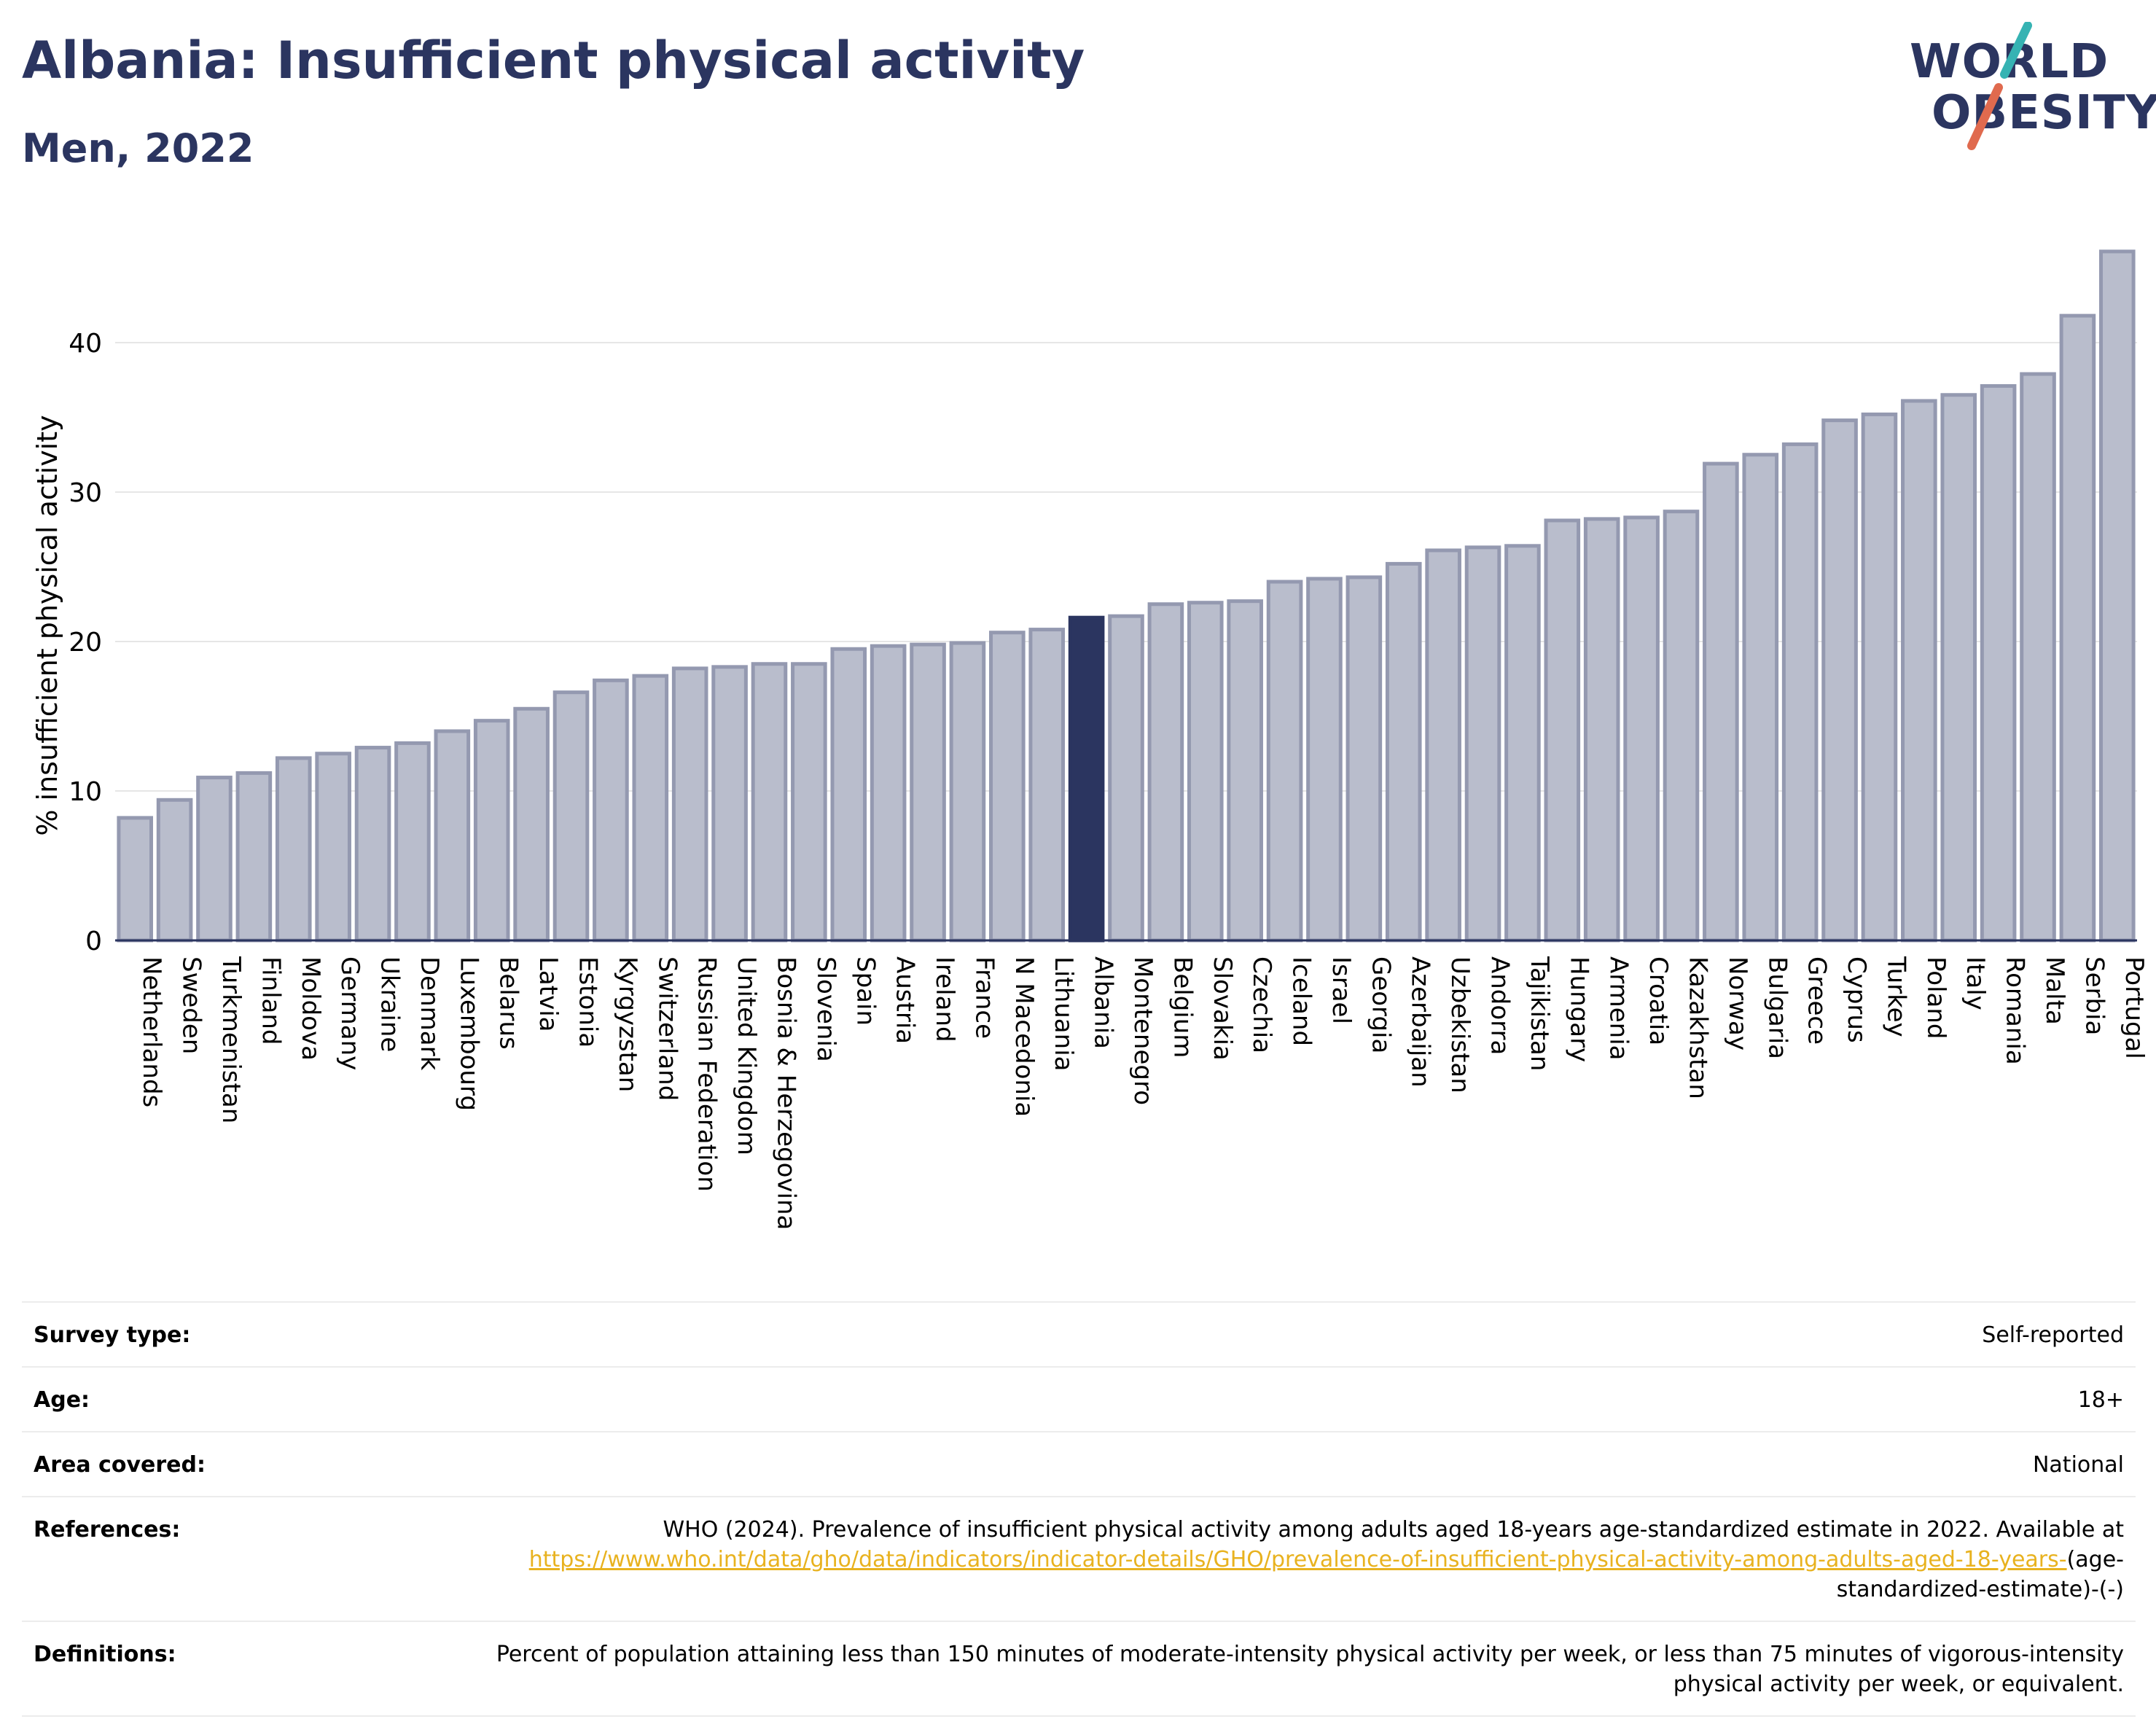 The height and width of the screenshot is (1735, 2156). I want to click on x-tick-label: Montenegro, so click(1142, 1030).